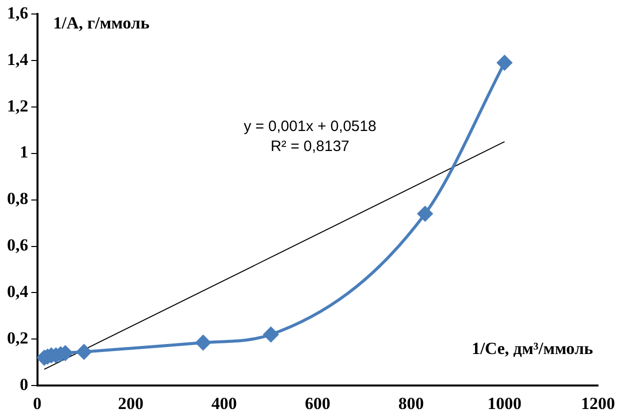  Describe the element at coordinates (17, 245) in the screenshot. I see `y-tick-label: 0,6` at that location.